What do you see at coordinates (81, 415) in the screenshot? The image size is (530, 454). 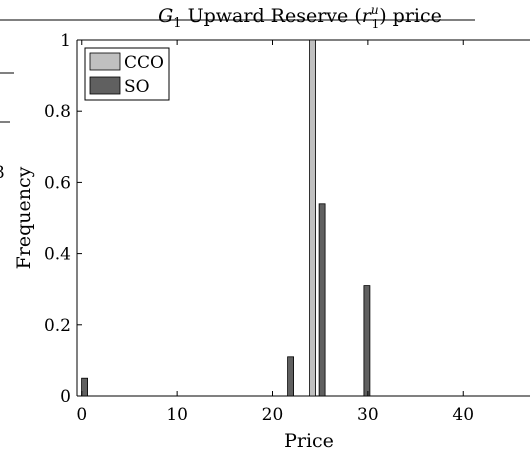 I see `x-tick-label: 0` at bounding box center [81, 415].